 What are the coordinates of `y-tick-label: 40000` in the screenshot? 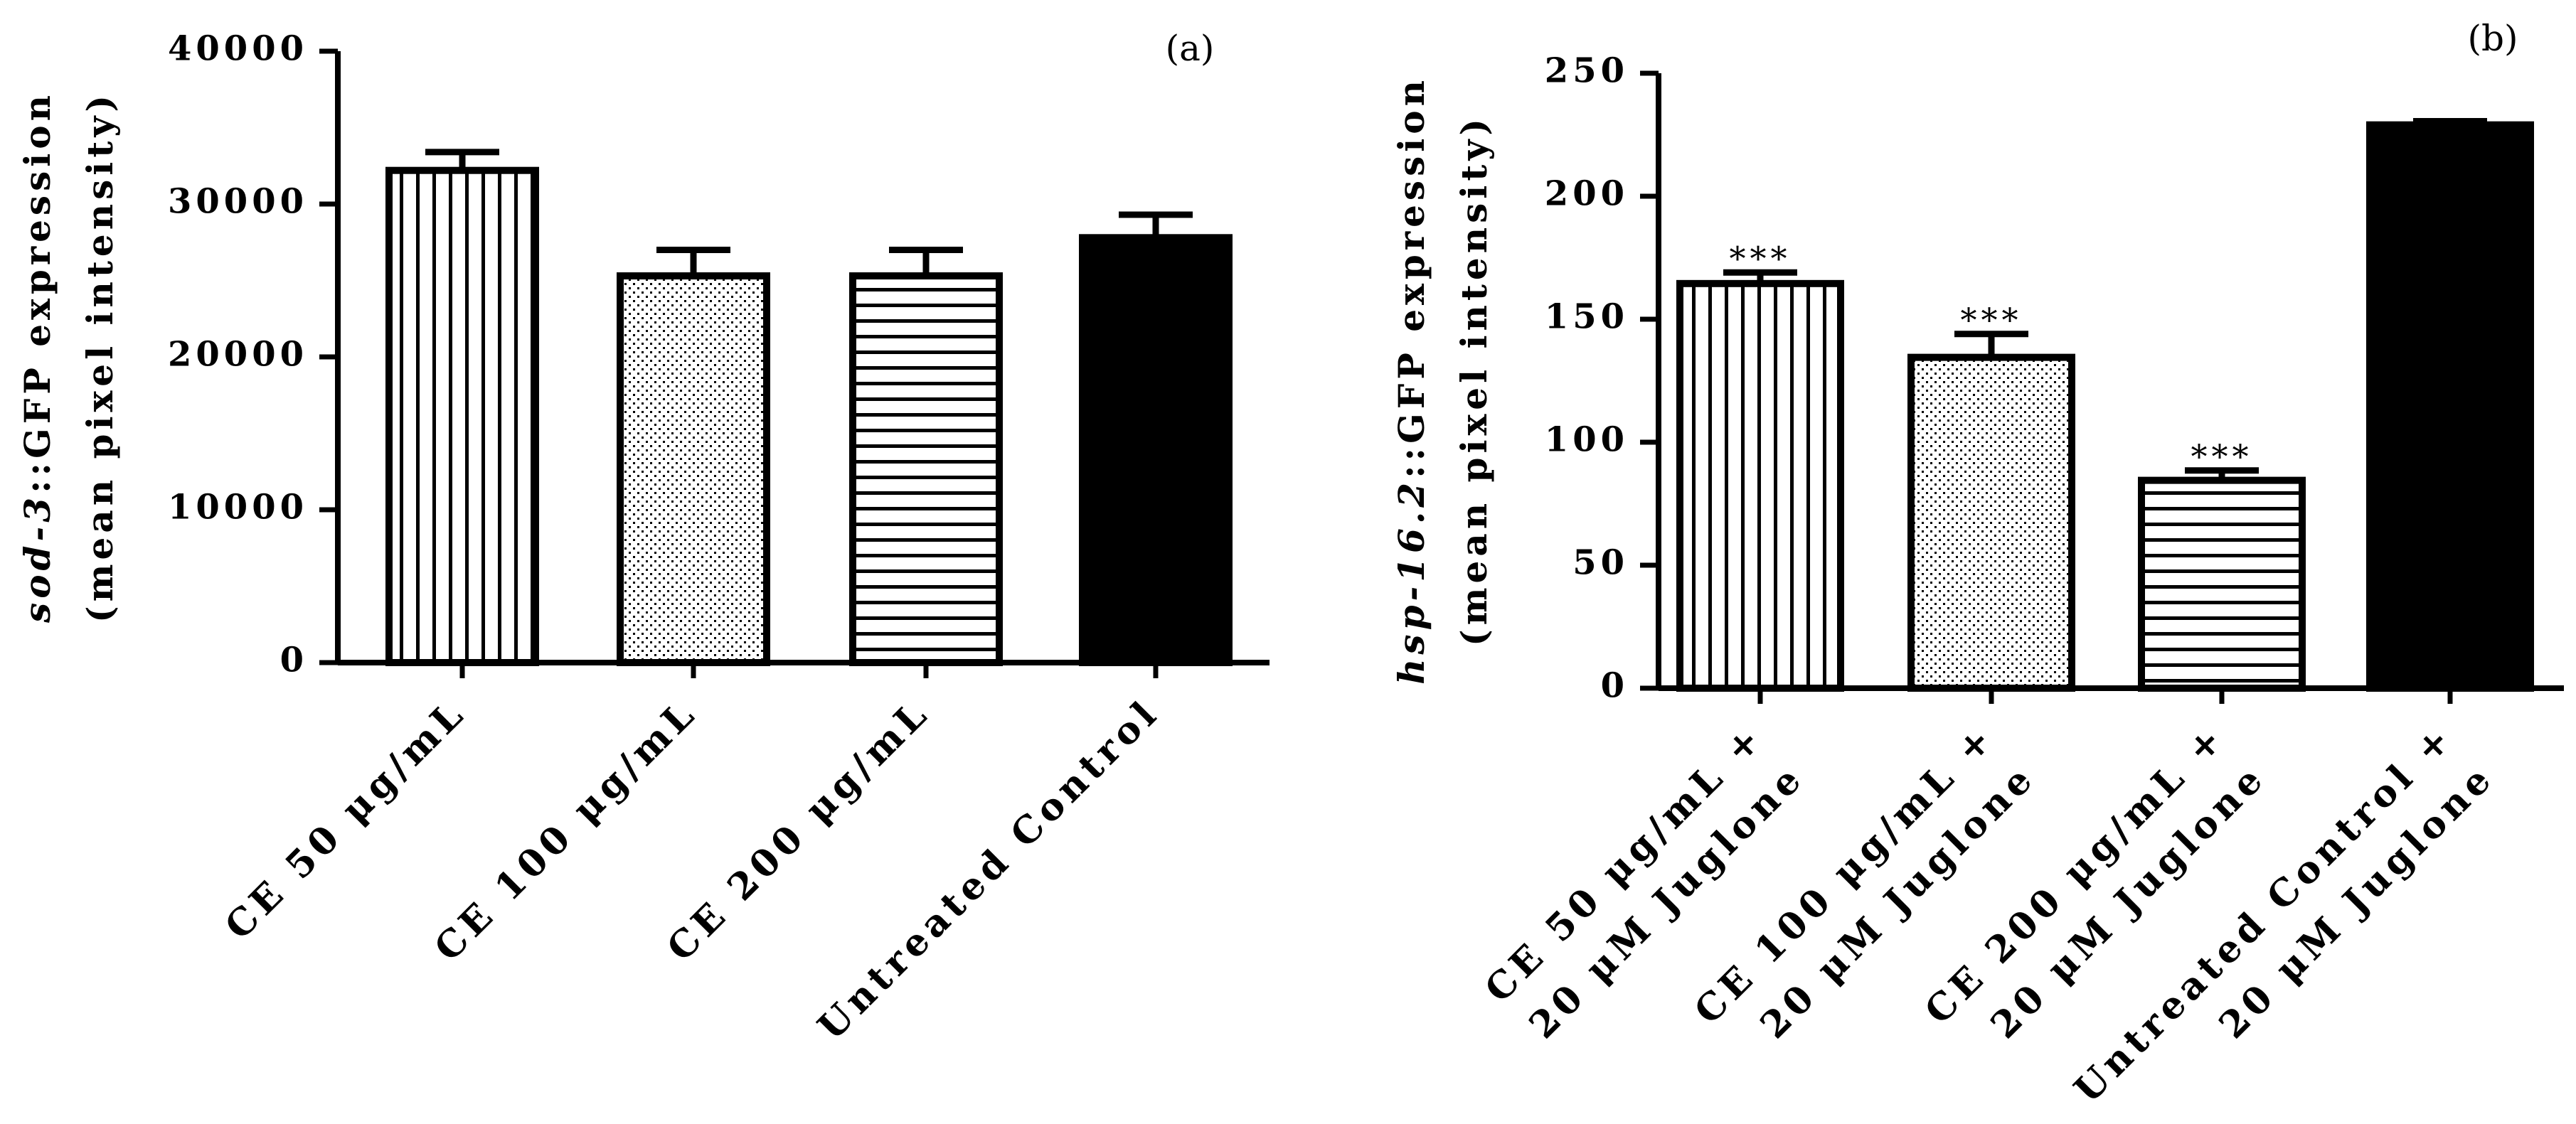 It's located at (238, 49).